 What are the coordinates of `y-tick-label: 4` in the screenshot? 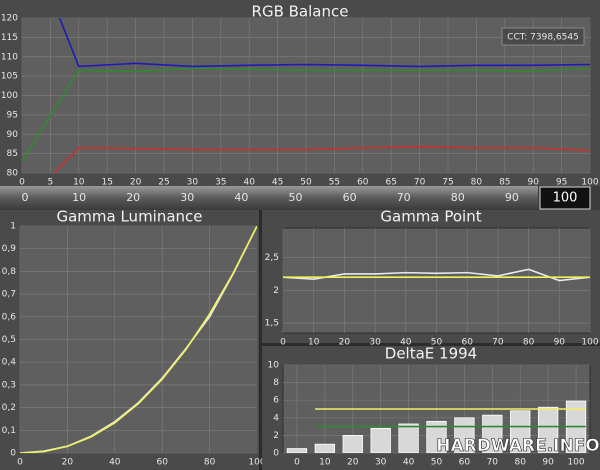 It's located at (276, 418).